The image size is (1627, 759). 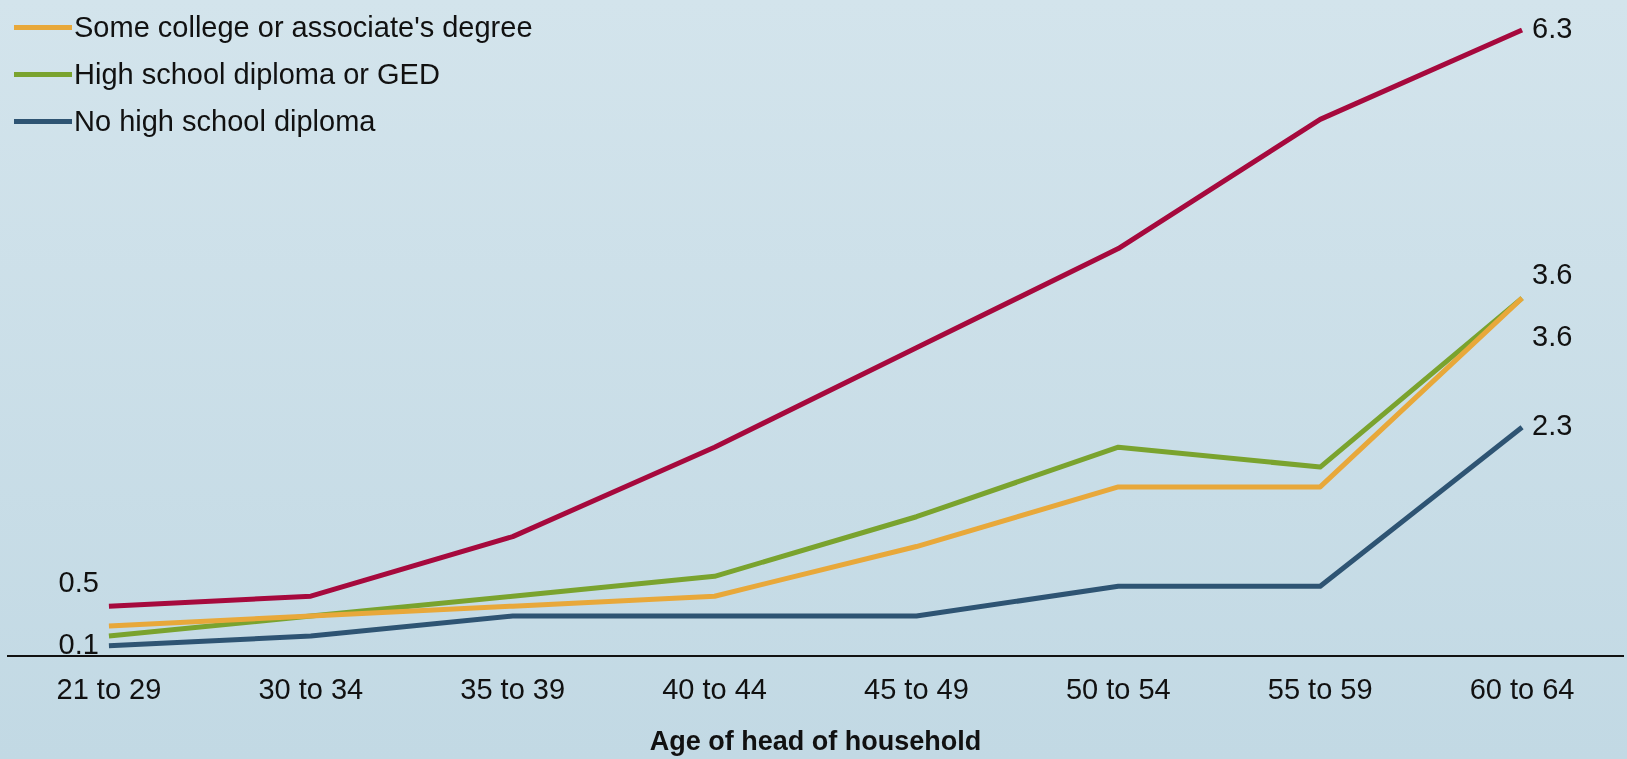 I want to click on x-axis-title: Age of head of household, so click(x=815, y=741).